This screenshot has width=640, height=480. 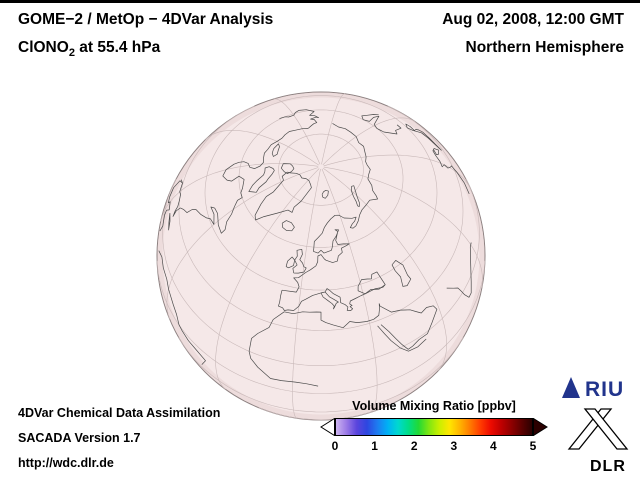 I want to click on dlr-logo: DLR, so click(x=598, y=441).